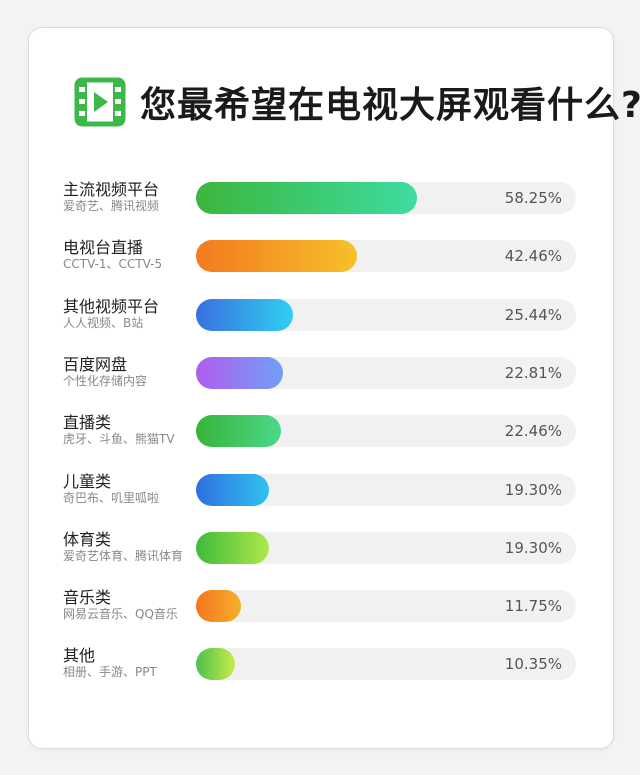 Image resolution: width=640 pixels, height=775 pixels. I want to click on category-subtitle: 相册、手游、PPT, so click(110, 672).